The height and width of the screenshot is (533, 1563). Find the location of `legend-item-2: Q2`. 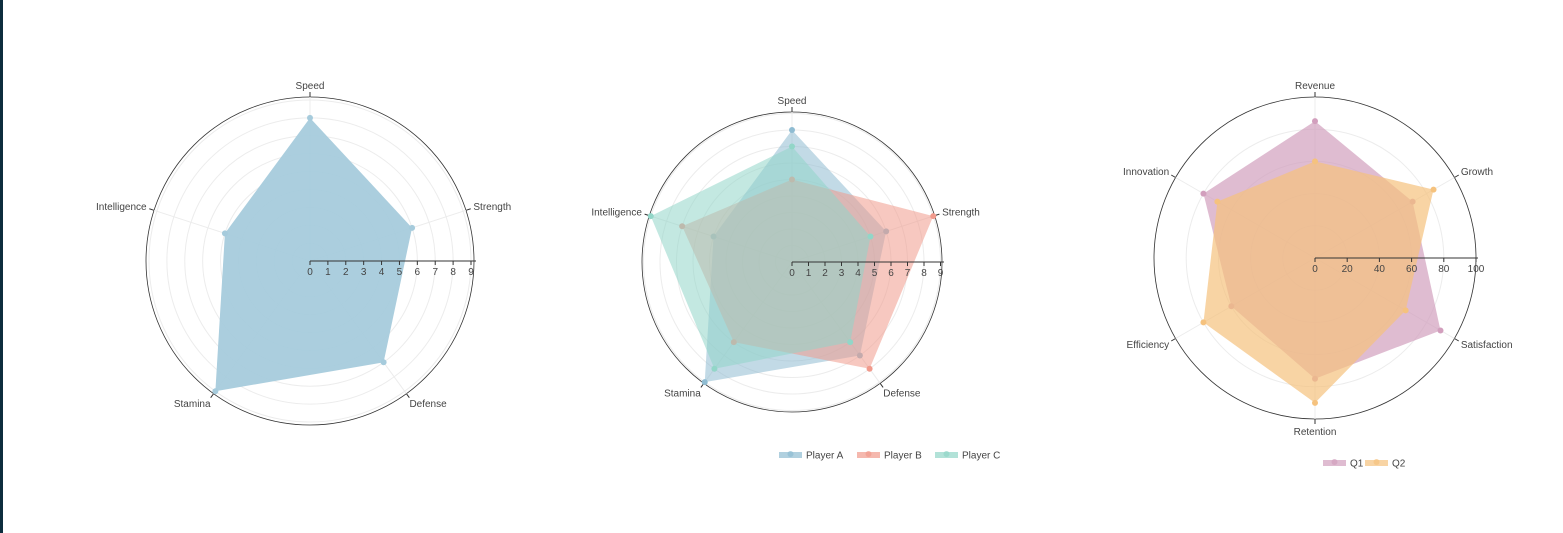

legend-item-2: Q2 is located at coordinates (1385, 464).